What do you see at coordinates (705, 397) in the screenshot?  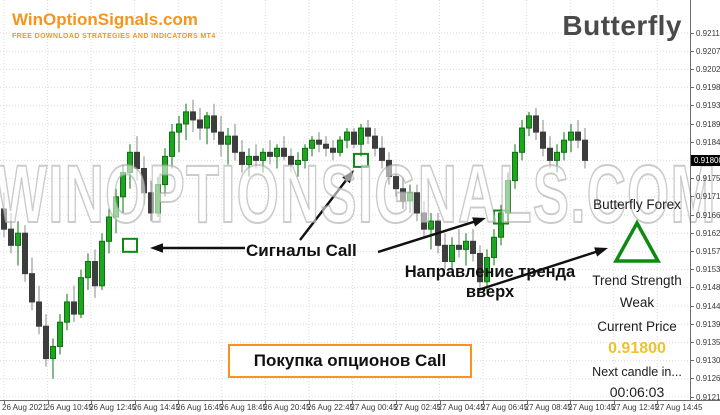 I see `price-tick-label: 0.91215` at bounding box center [705, 397].